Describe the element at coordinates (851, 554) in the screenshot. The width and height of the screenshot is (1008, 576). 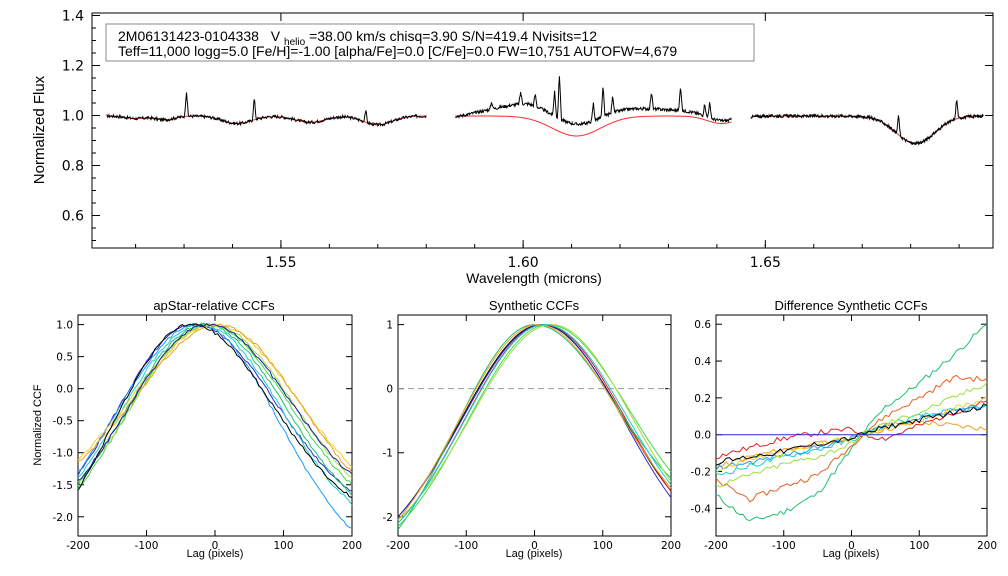
I see `ccf-diff-x-axis-label: Lag (pixels)` at that location.